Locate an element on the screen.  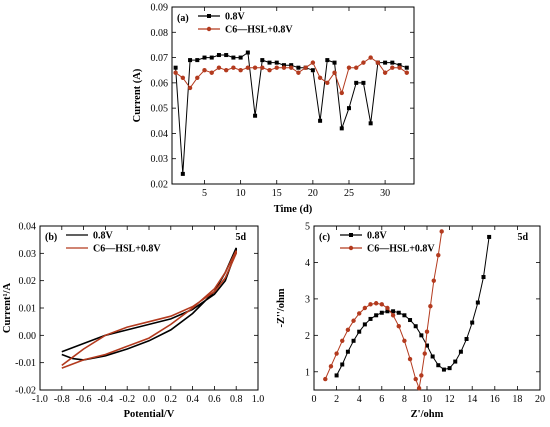
legend-entry: 0.8V is located at coordinates (222, 17).